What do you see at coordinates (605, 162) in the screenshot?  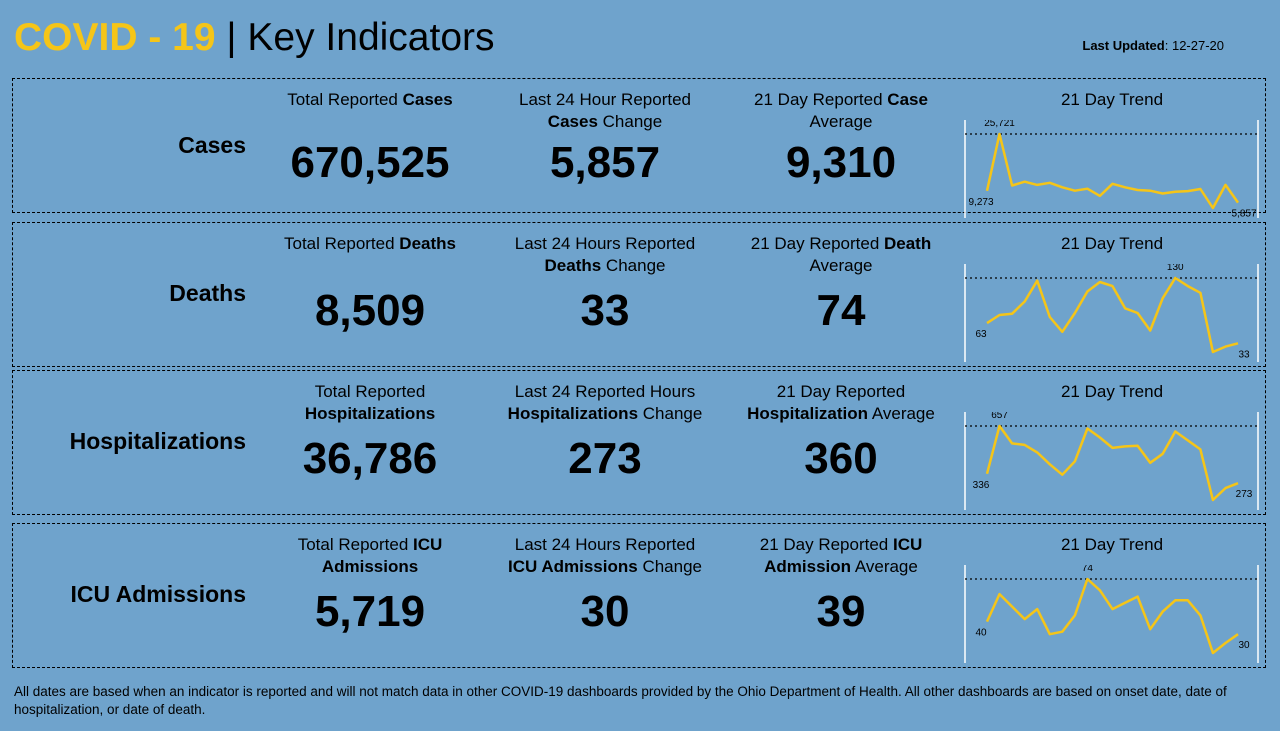 I see `metric-value: 5,857` at bounding box center [605, 162].